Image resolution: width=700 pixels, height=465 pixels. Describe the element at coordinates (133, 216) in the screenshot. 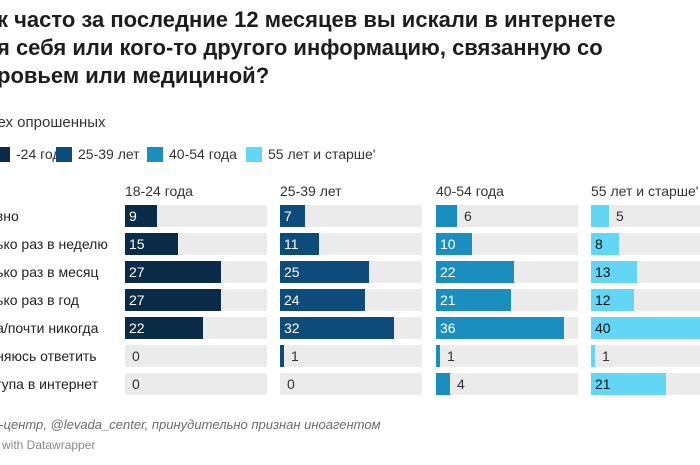

I see `value-label: 9` at that location.